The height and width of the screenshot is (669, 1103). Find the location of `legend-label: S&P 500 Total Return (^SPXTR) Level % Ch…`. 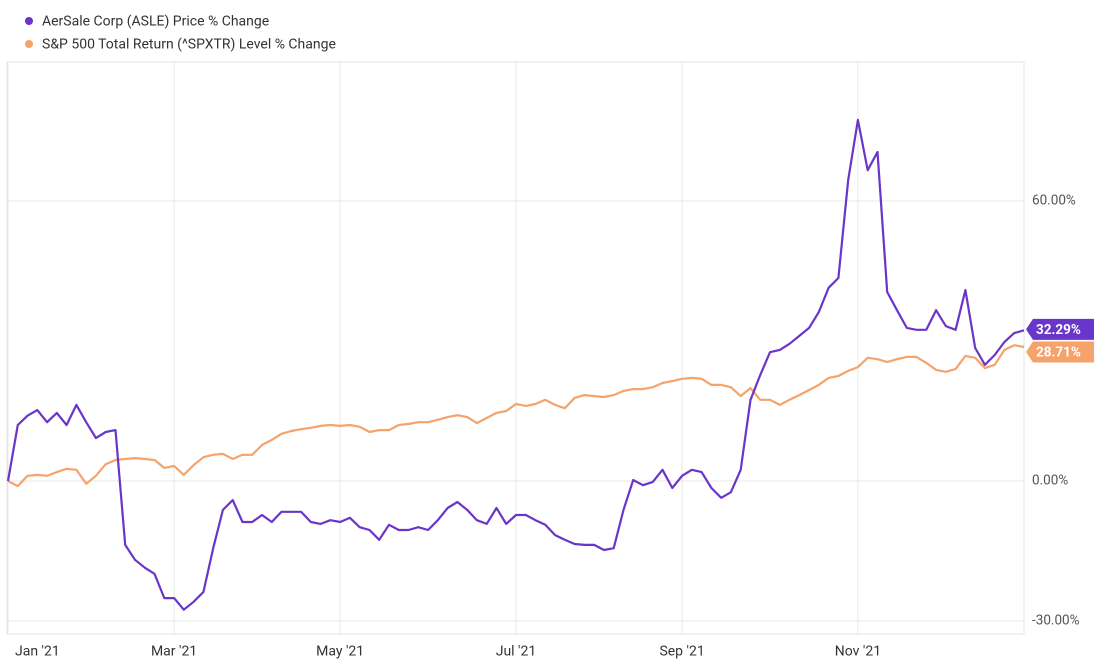

legend-label: S&P 500 Total Return (^SPXTR) Level % Ch… is located at coordinates (189, 45).